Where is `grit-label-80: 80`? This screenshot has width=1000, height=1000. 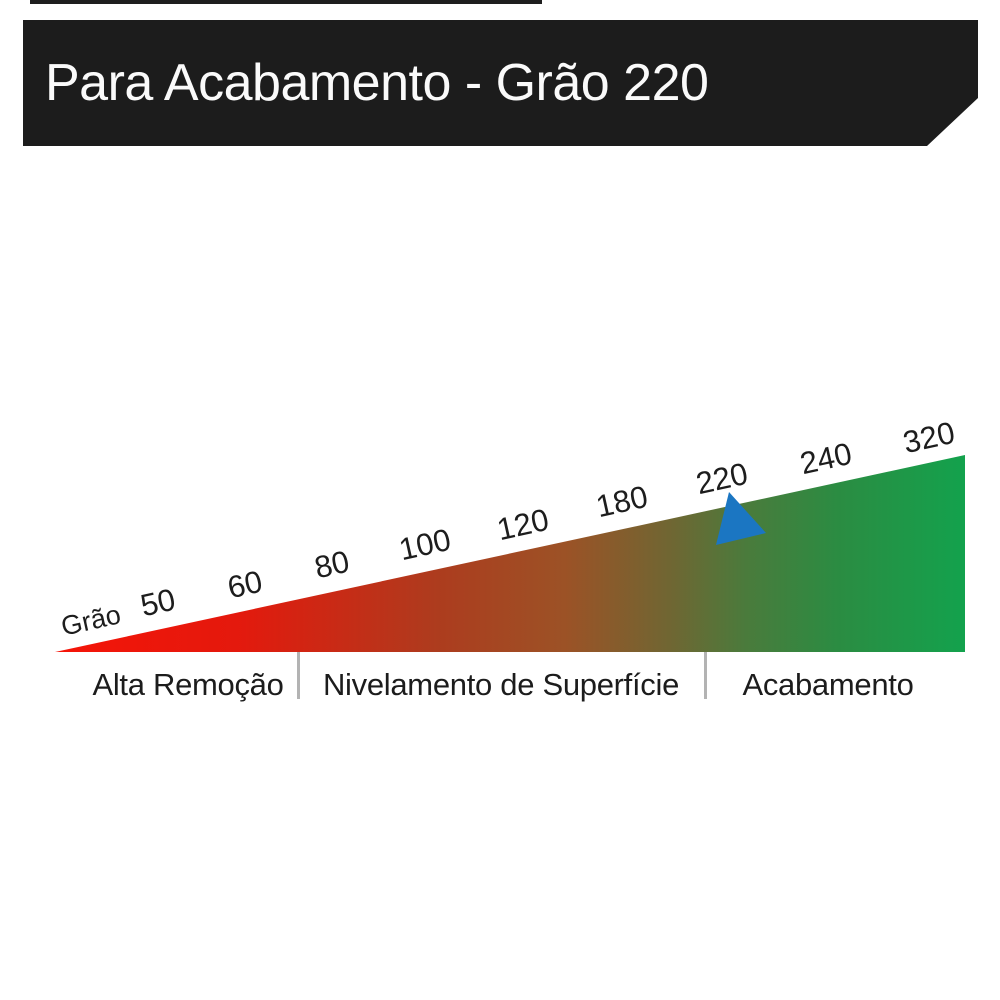 grit-label-80: 80 is located at coordinates (332, 564).